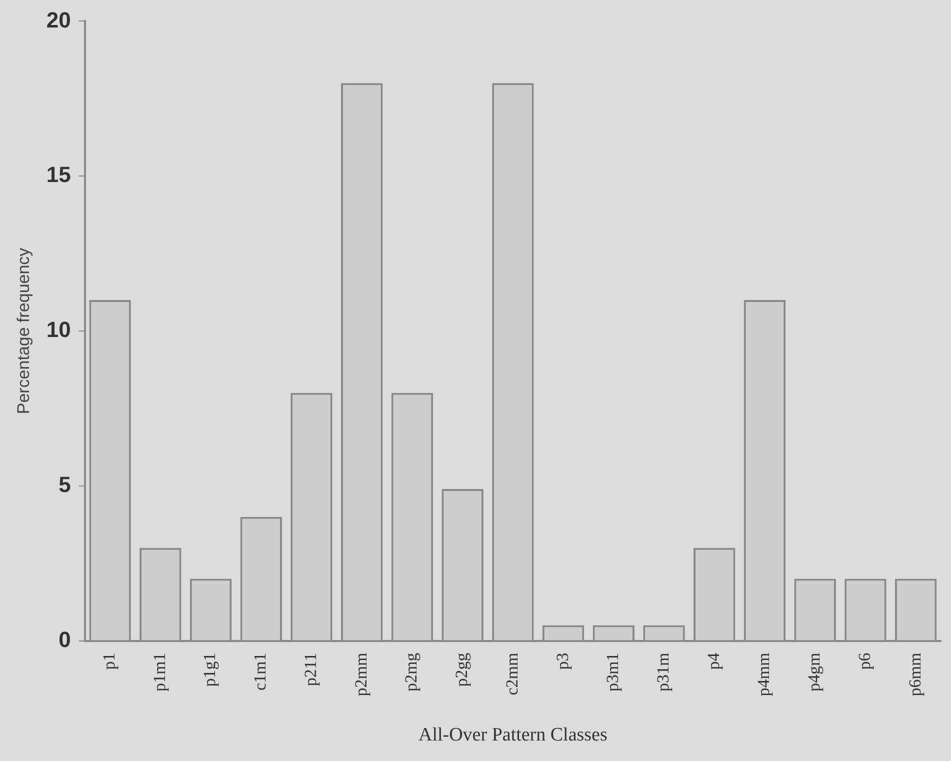 The image size is (951, 761). What do you see at coordinates (512, 674) in the screenshot?
I see `x-tick-label: c2mm` at bounding box center [512, 674].